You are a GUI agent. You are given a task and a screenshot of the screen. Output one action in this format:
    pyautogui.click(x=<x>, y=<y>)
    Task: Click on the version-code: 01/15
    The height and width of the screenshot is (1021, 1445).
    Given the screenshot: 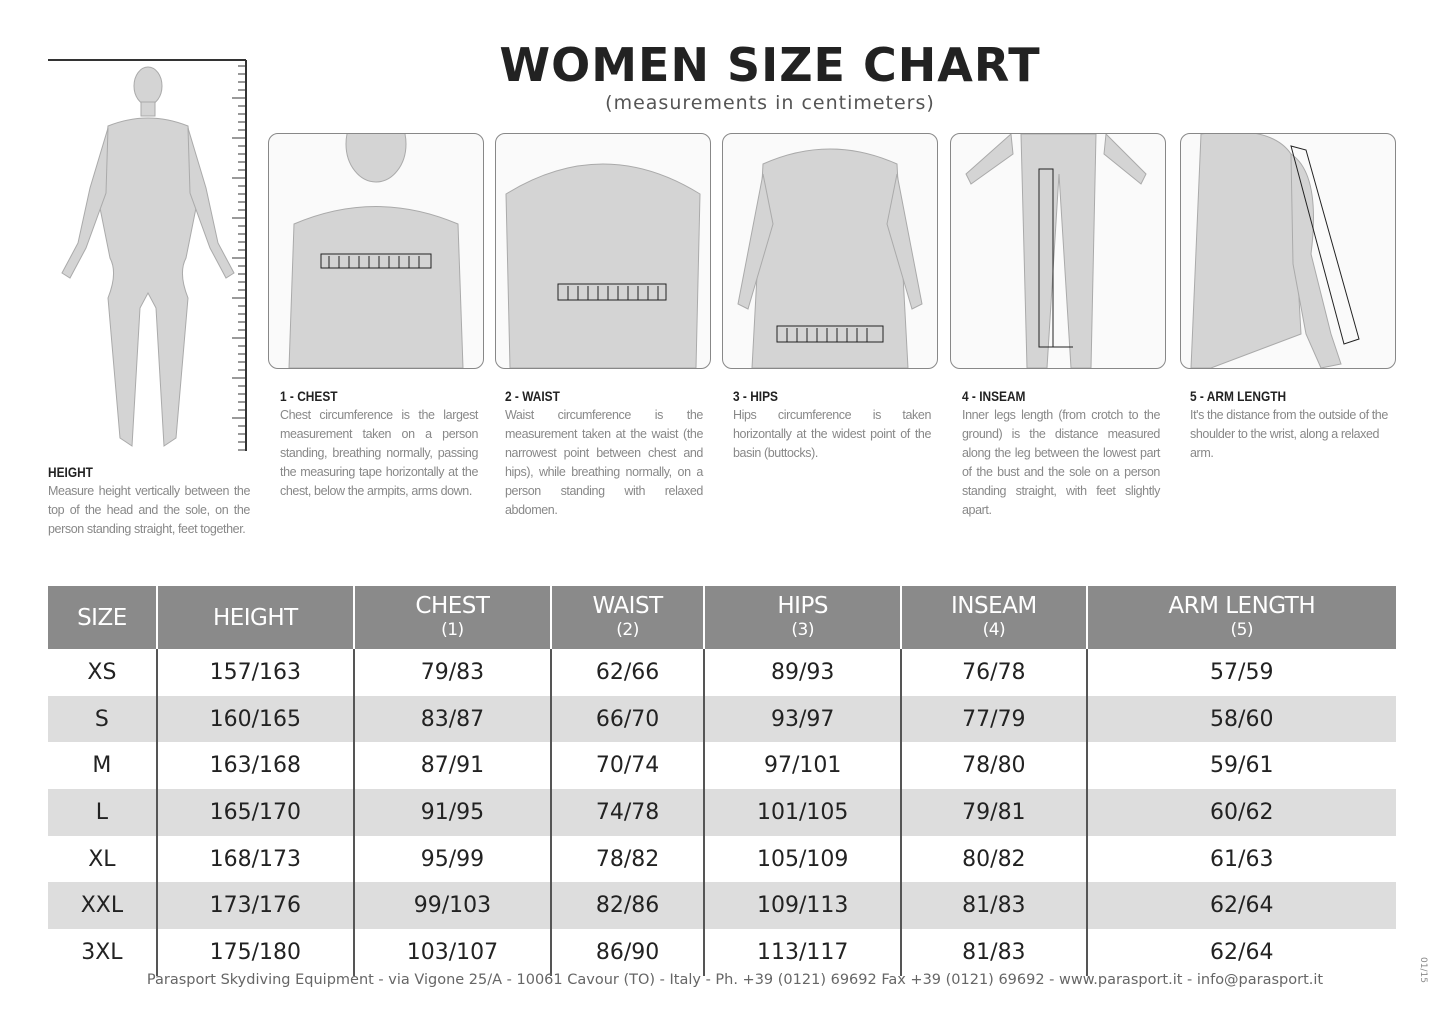 What is the action you would take?
    pyautogui.click(x=1422, y=970)
    